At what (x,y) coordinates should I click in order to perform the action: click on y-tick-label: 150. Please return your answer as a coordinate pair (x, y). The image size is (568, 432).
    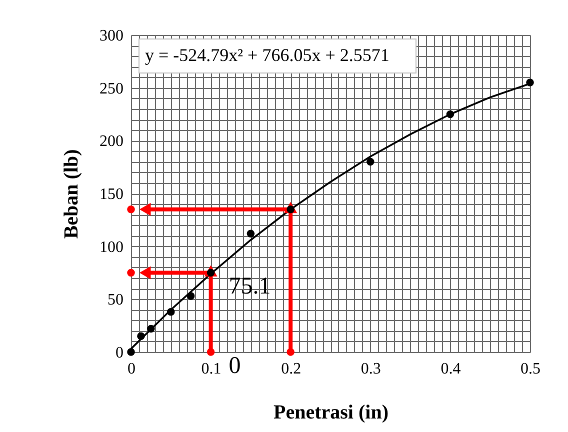
    Looking at the image, I should click on (112, 194).